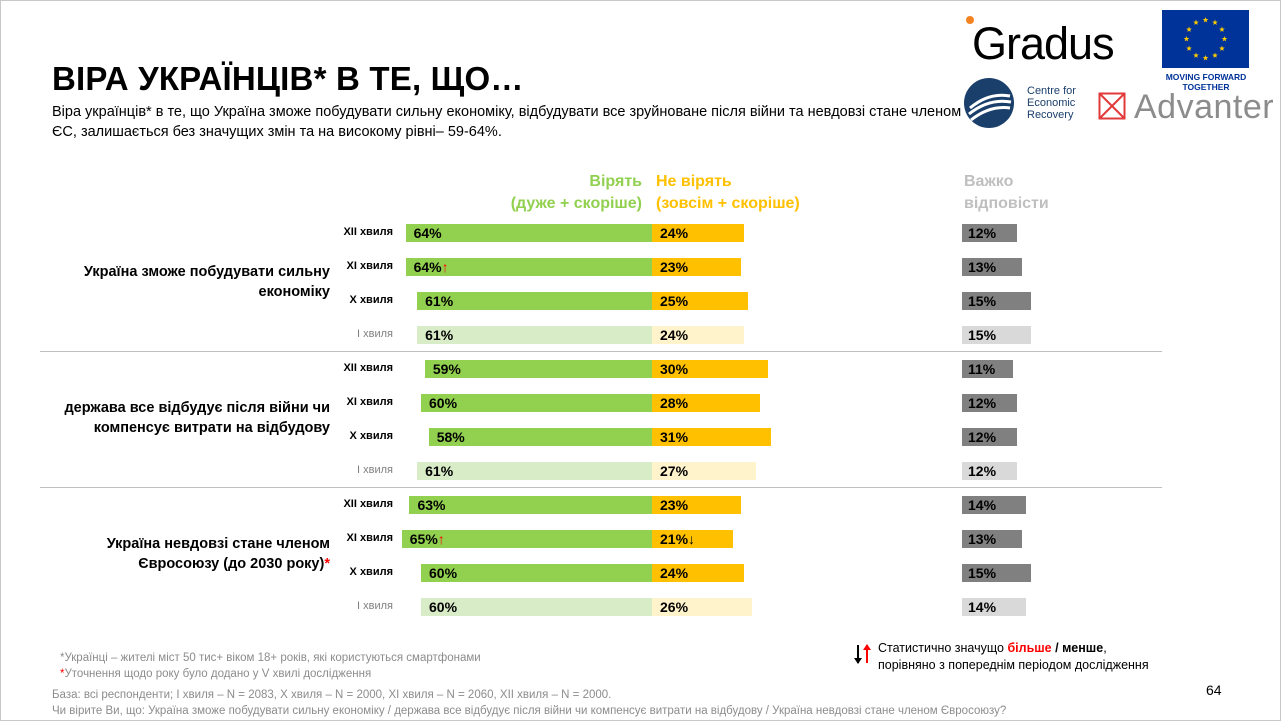 The image size is (1283, 723). I want to click on legend-line-1: Статистично значущо більше / менше,, so click(1013, 648).